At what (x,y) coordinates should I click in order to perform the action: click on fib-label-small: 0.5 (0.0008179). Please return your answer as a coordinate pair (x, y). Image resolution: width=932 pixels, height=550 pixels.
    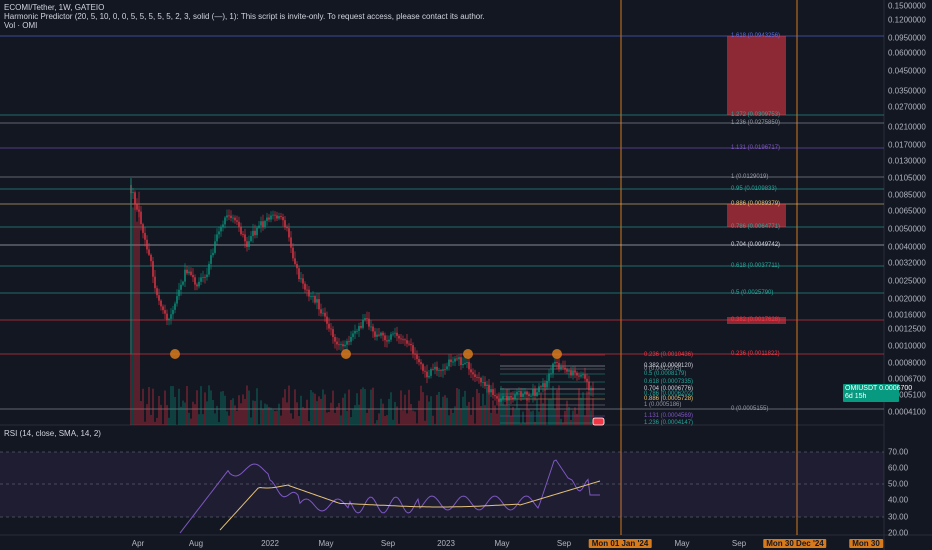
    Looking at the image, I should click on (665, 374).